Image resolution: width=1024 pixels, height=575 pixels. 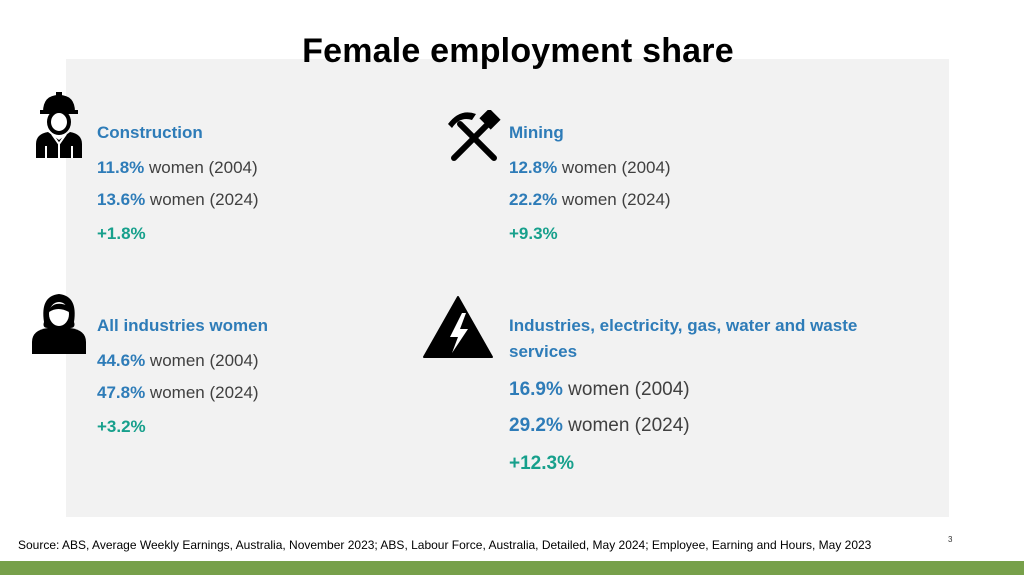 I want to click on stat-percent: 47.8%, so click(x=121, y=392).